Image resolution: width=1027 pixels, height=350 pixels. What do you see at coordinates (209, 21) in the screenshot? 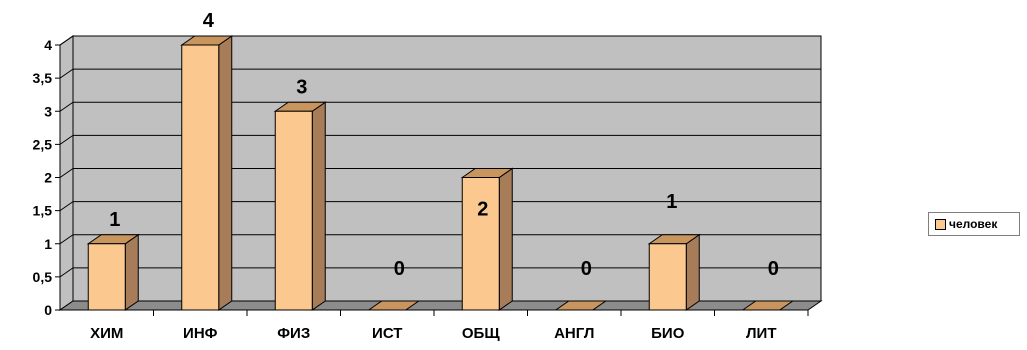
I see `data-label: 4` at bounding box center [209, 21].